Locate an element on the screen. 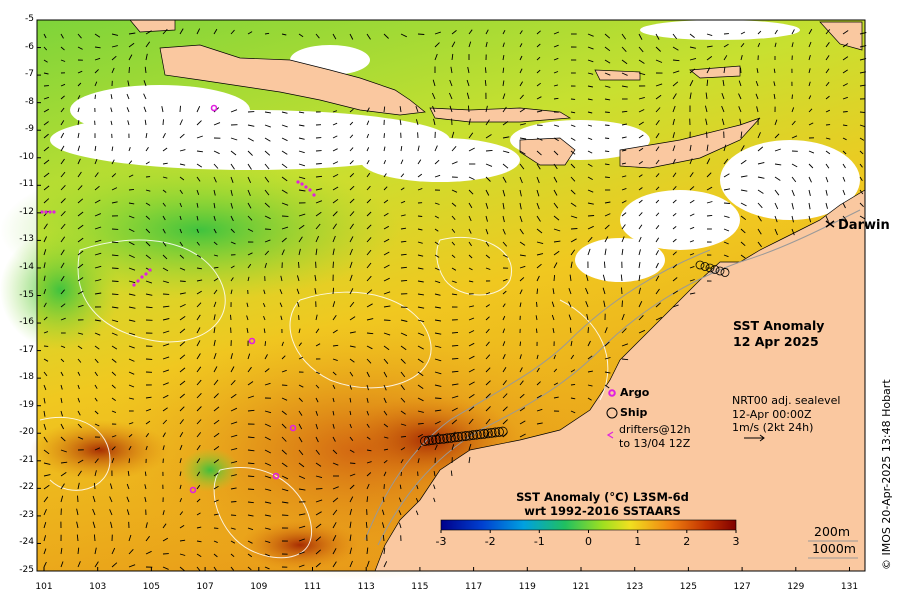 This screenshot has height=605, width=910. drifter-legend-symbol is located at coordinates (610, 435).